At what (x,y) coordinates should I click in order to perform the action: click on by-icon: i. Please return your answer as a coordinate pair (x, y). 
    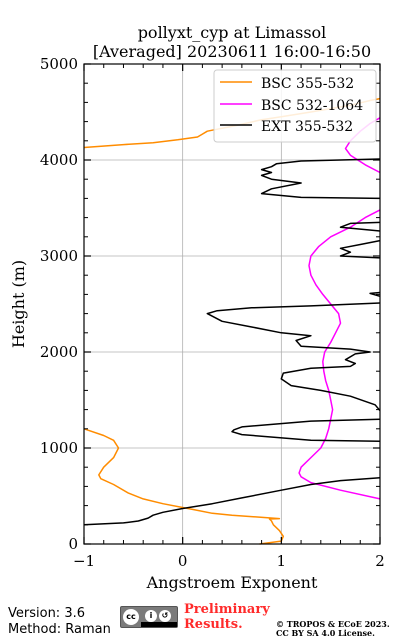
    Looking at the image, I should click on (151, 616).